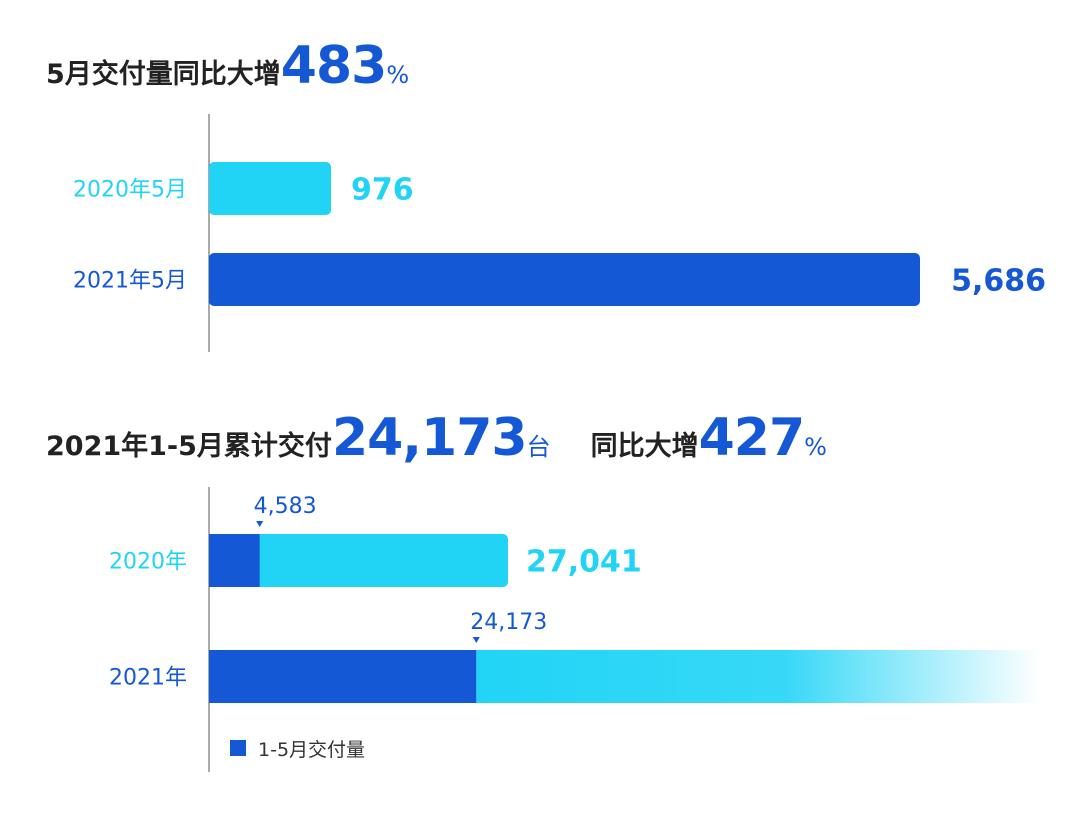  Describe the element at coordinates (584, 562) in the screenshot. I see `total-value-label: 27,041` at that location.